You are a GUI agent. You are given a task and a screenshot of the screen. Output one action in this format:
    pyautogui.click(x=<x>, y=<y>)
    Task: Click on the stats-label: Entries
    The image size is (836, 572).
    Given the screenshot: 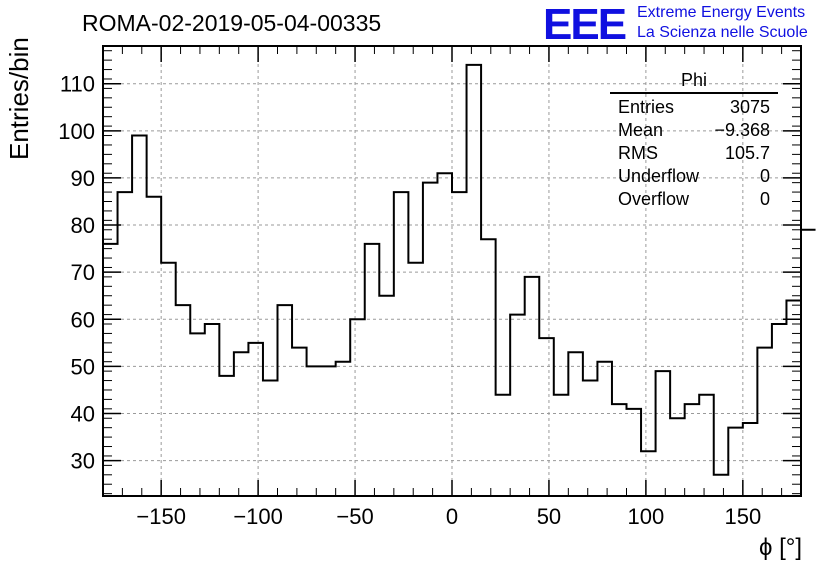 What is the action you would take?
    pyautogui.click(x=646, y=107)
    